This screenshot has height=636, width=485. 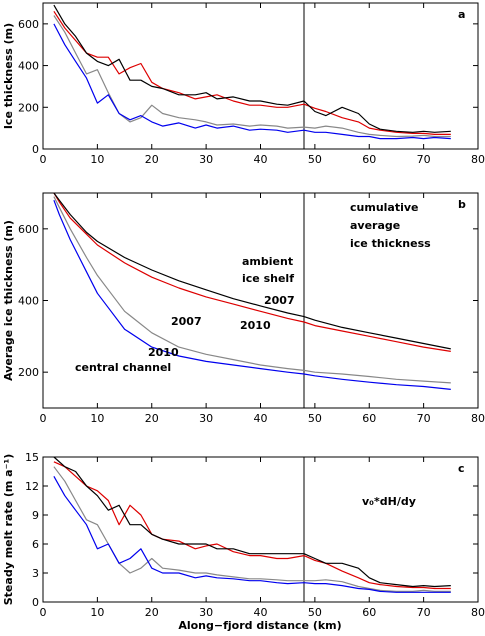 What do you see at coordinates (8, 76) in the screenshot?
I see `y-axis-label: Ice thickness (m)` at bounding box center [8, 76].